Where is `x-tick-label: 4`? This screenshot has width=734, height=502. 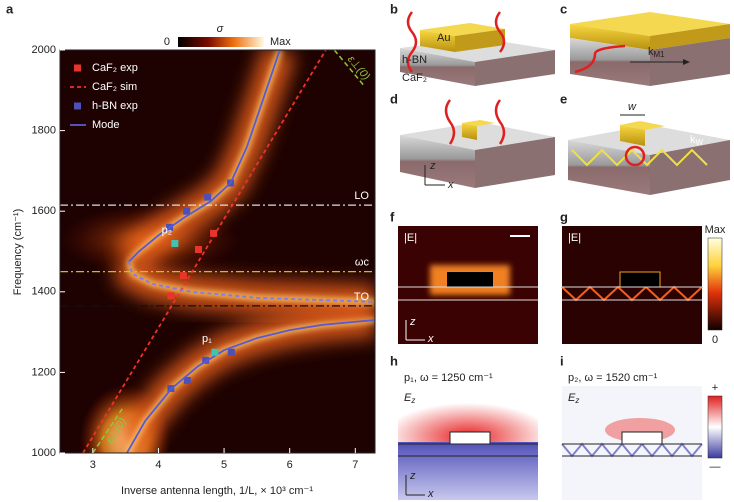
x-tick-label: 4 is located at coordinates (158, 465).